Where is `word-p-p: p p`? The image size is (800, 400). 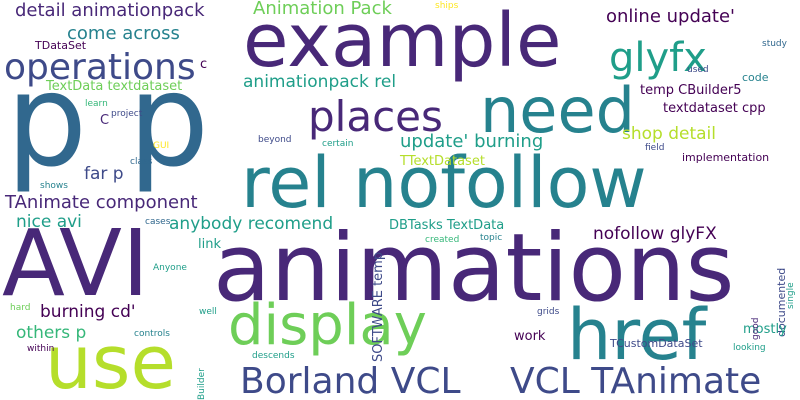
word-p-p: p p is located at coordinates (108, 121).